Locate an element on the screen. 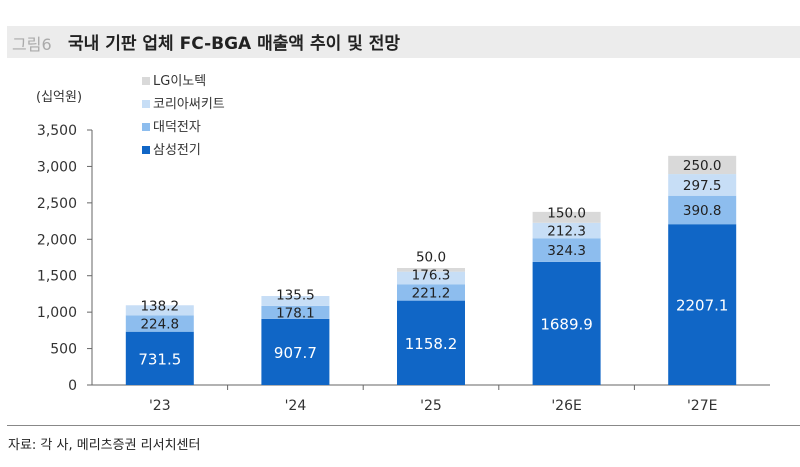 This screenshot has width=800, height=467. legend-item: 코리아써키트 is located at coordinates (183, 104).